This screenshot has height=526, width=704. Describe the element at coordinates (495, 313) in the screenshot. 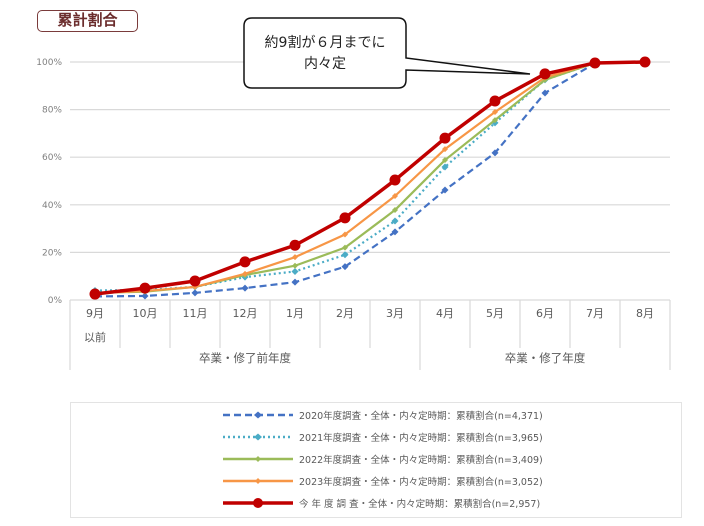

I see `x-category-label: 5月` at that location.